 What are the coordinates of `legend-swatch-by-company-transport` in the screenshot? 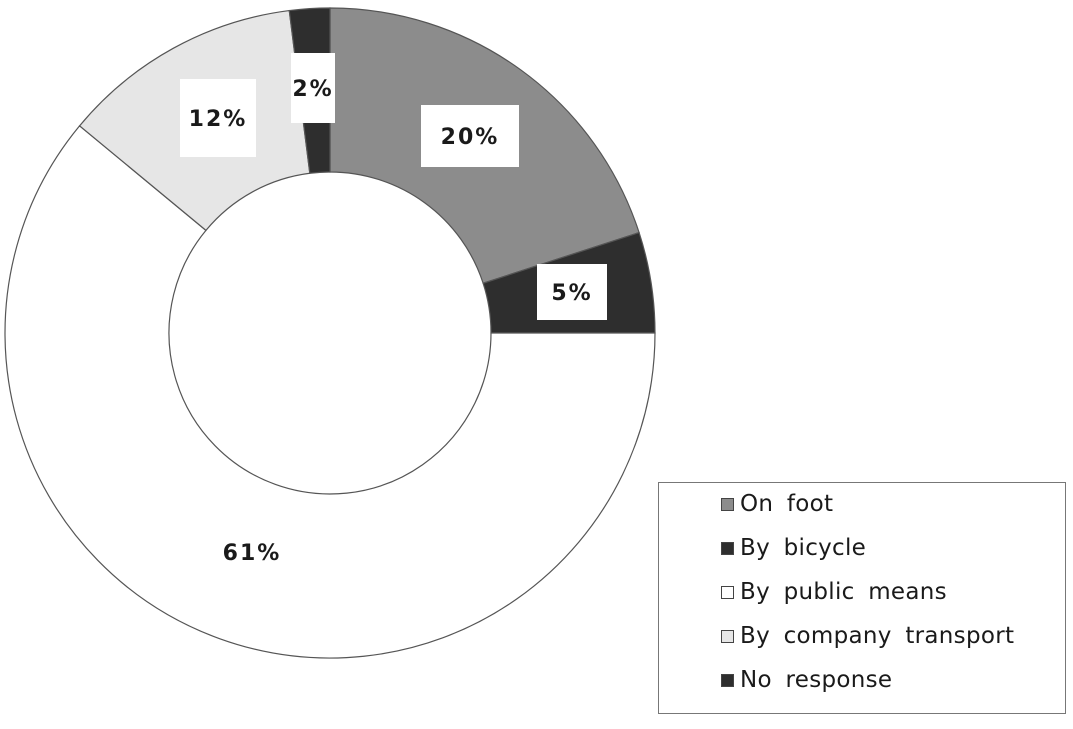 It's located at (727, 636).